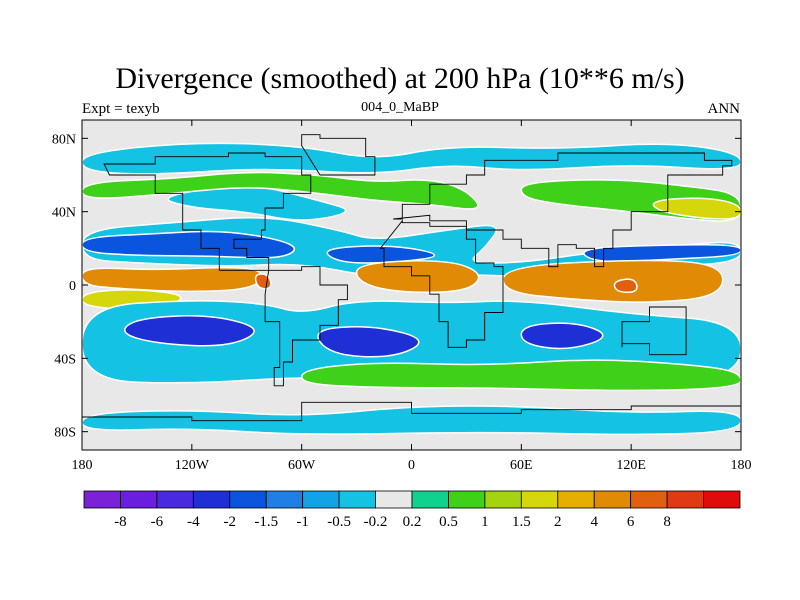 Image resolution: width=800 pixels, height=600 pixels. I want to click on x-tick-label-4: 60E, so click(521, 465).